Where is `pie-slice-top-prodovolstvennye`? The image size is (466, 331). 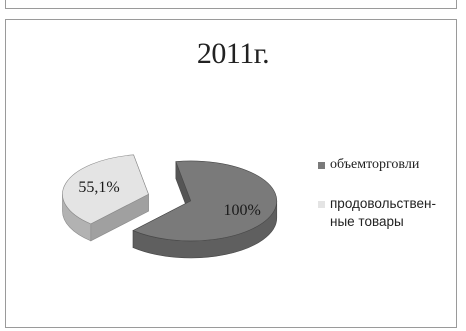 pie-slice-top-prodovolstvennye is located at coordinates (105, 189).